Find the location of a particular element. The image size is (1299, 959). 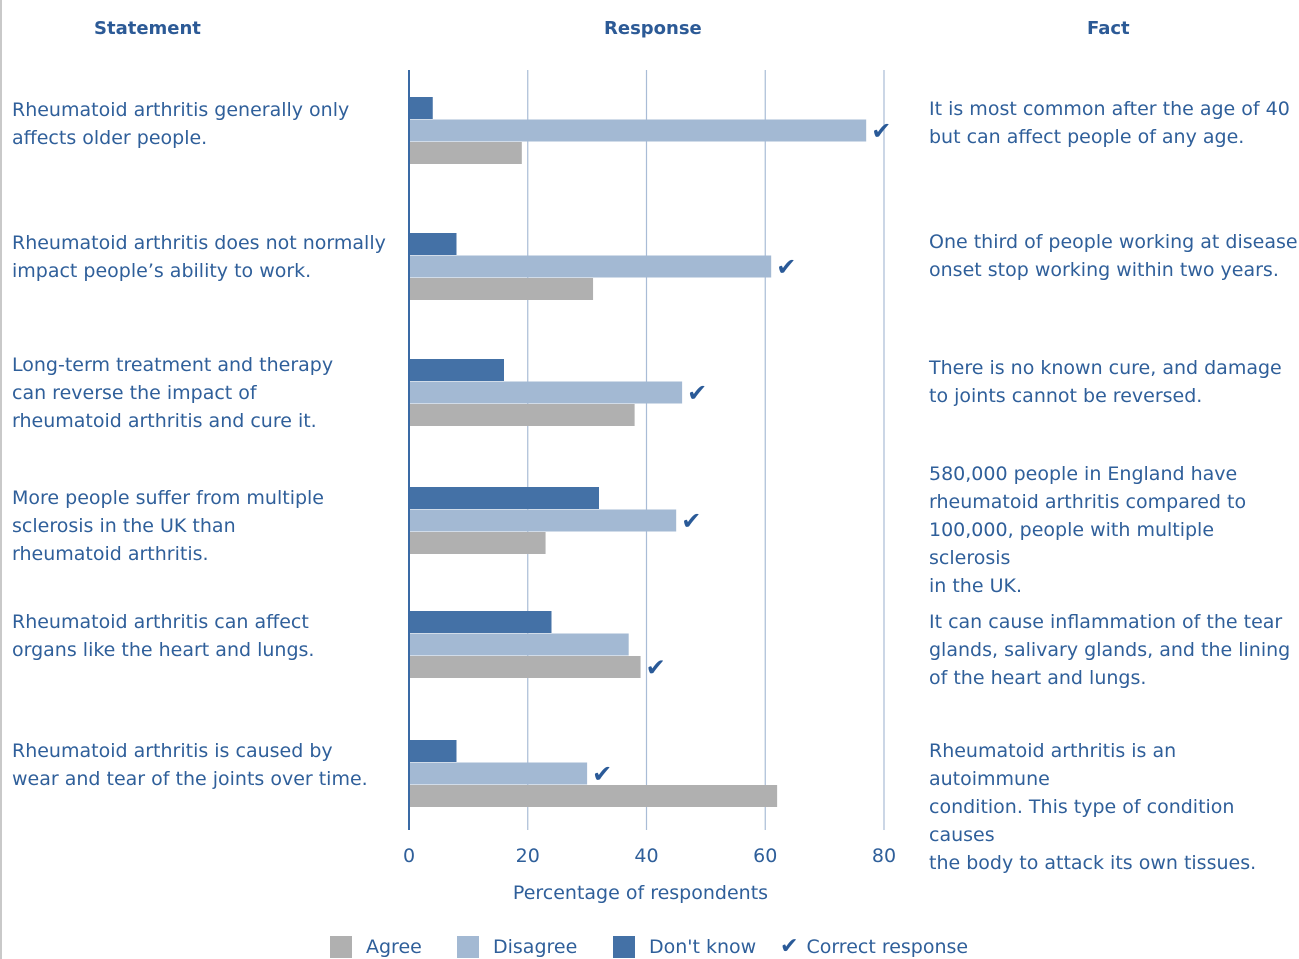

fact-line: One third of people working at disease is located at coordinates (1113, 242).